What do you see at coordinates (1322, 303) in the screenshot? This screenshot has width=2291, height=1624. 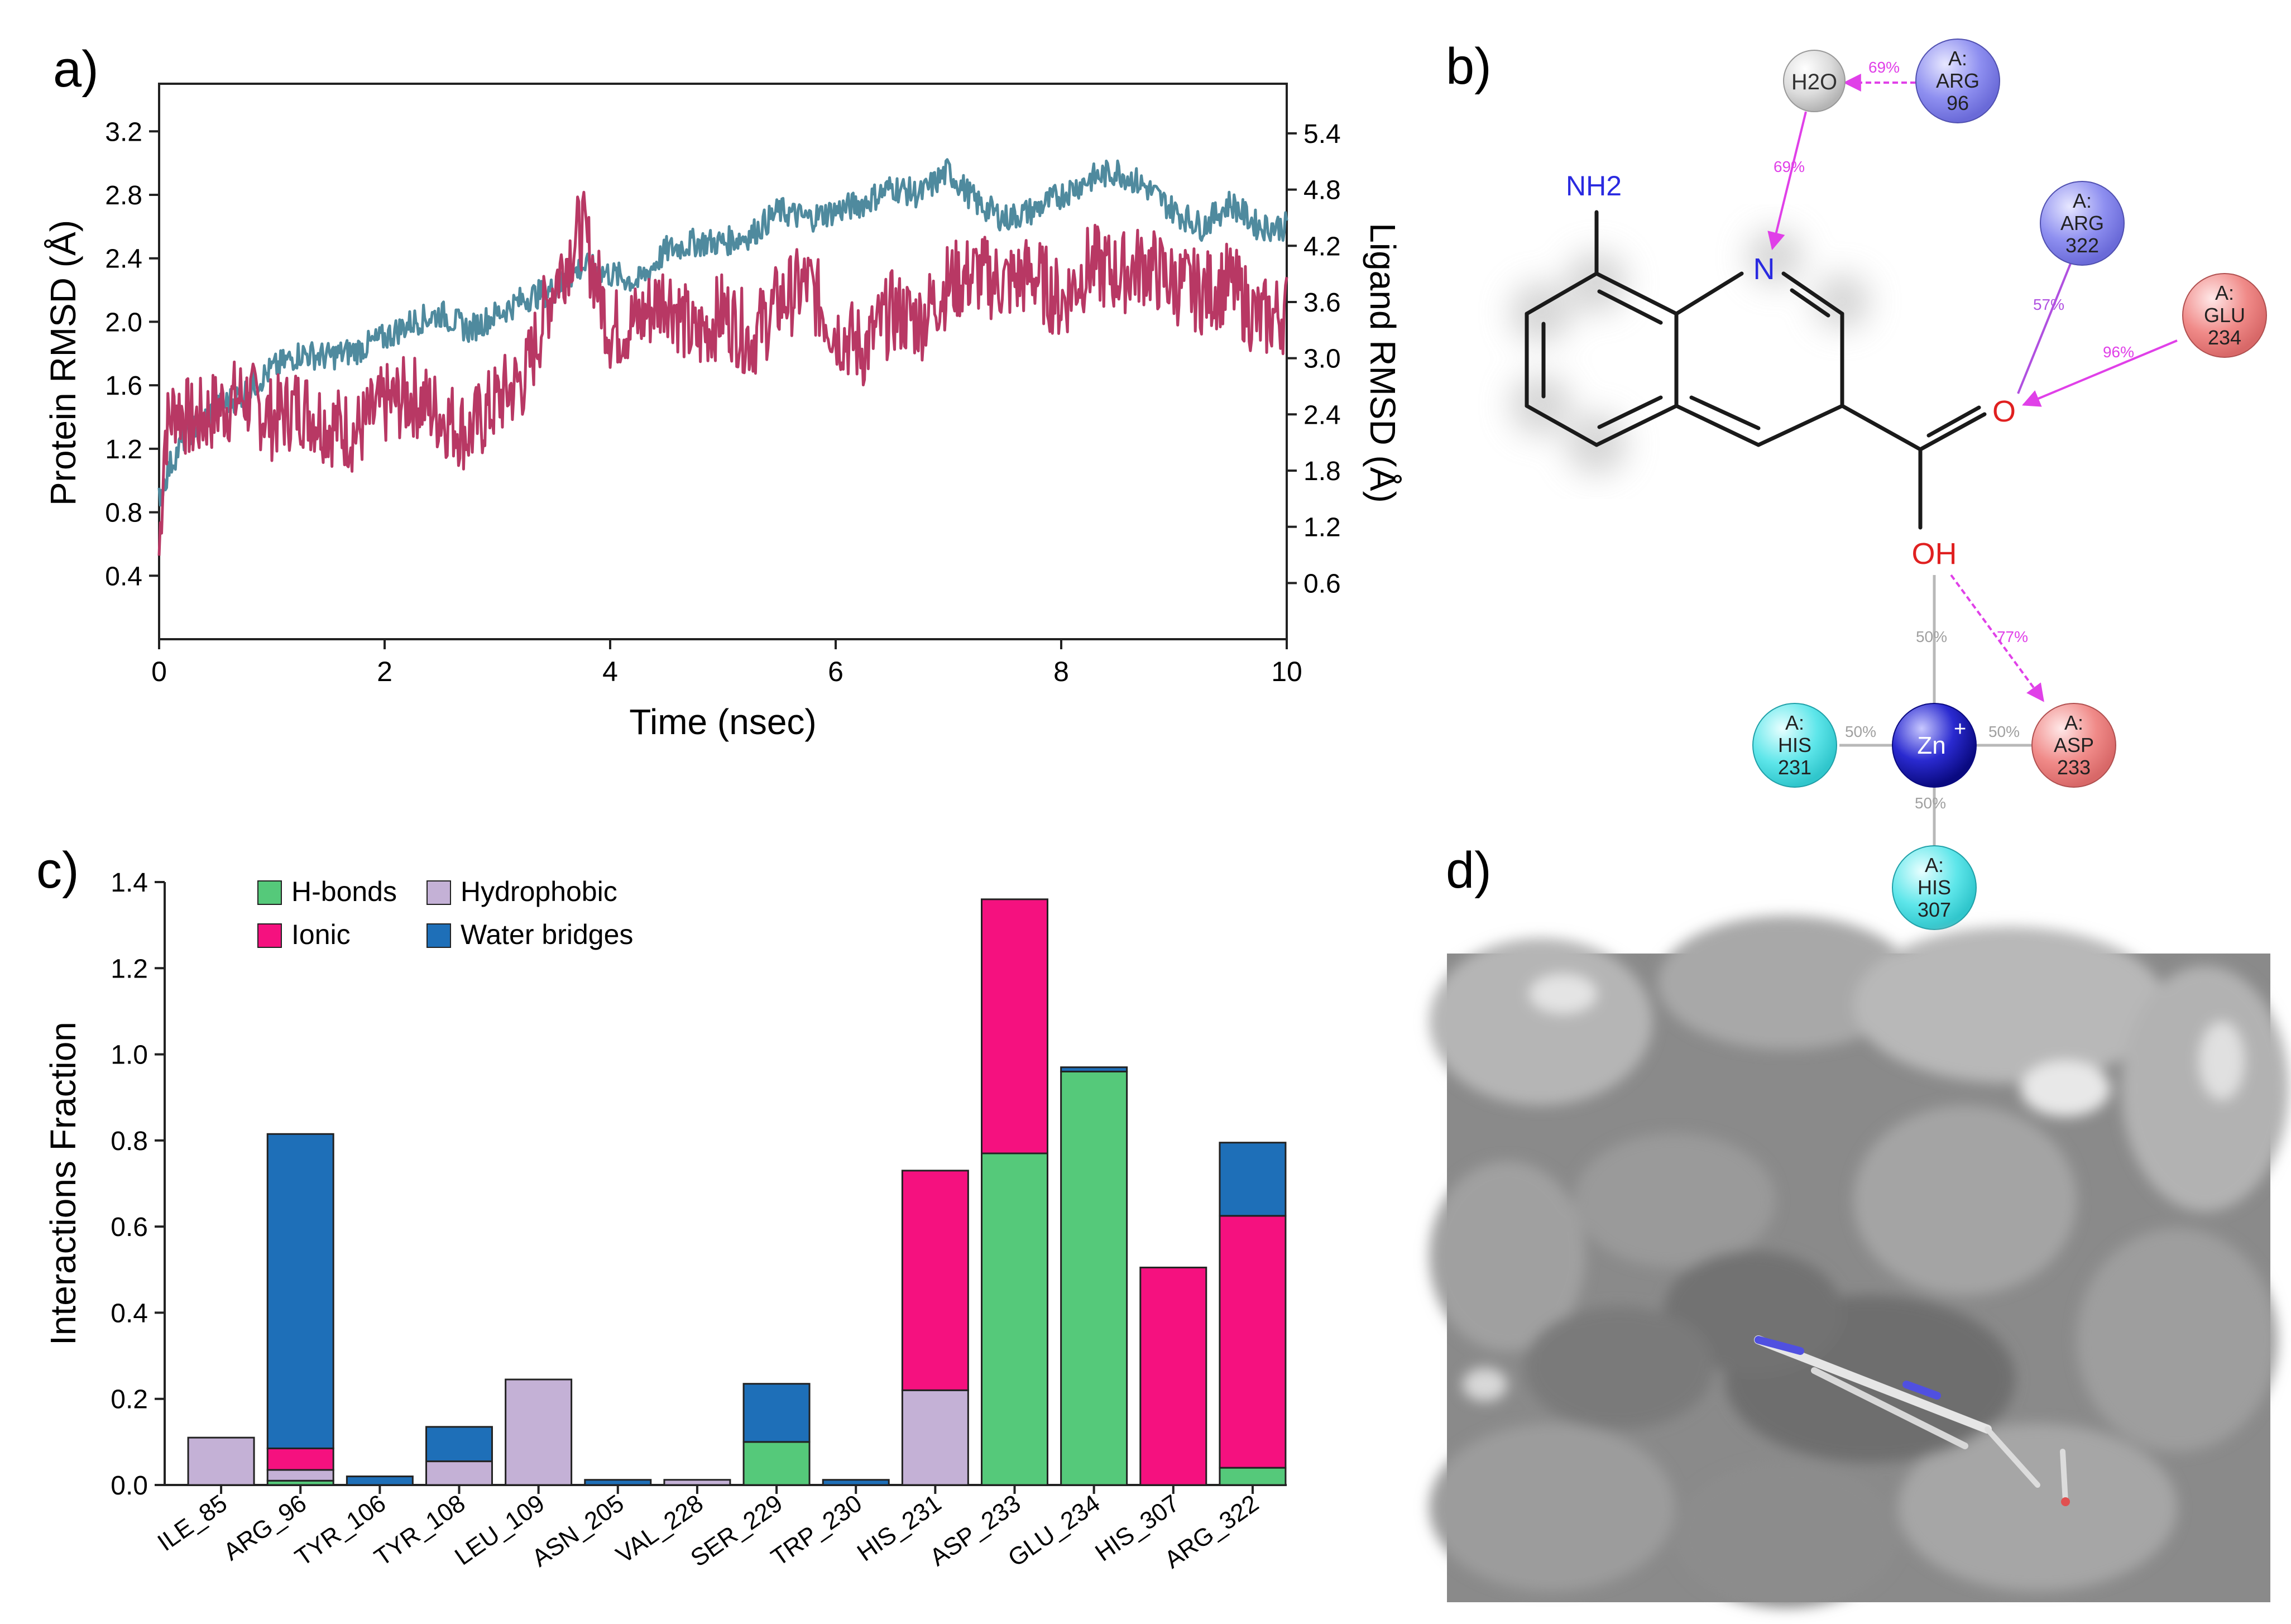 I see `y2-tick-label: 3.6` at bounding box center [1322, 303].